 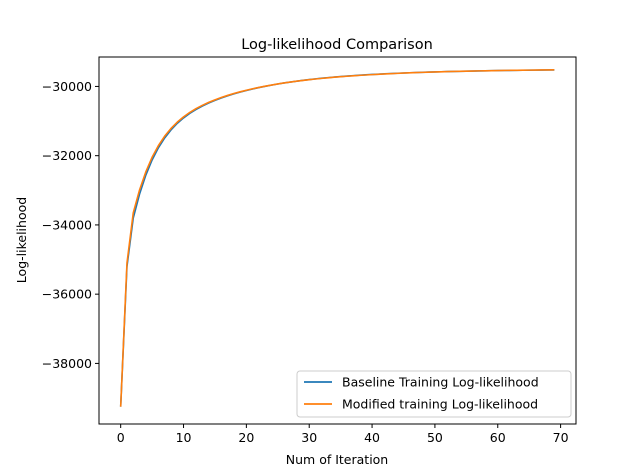 What do you see at coordinates (372, 437) in the screenshot?
I see `x-tick-label: 40` at bounding box center [372, 437].